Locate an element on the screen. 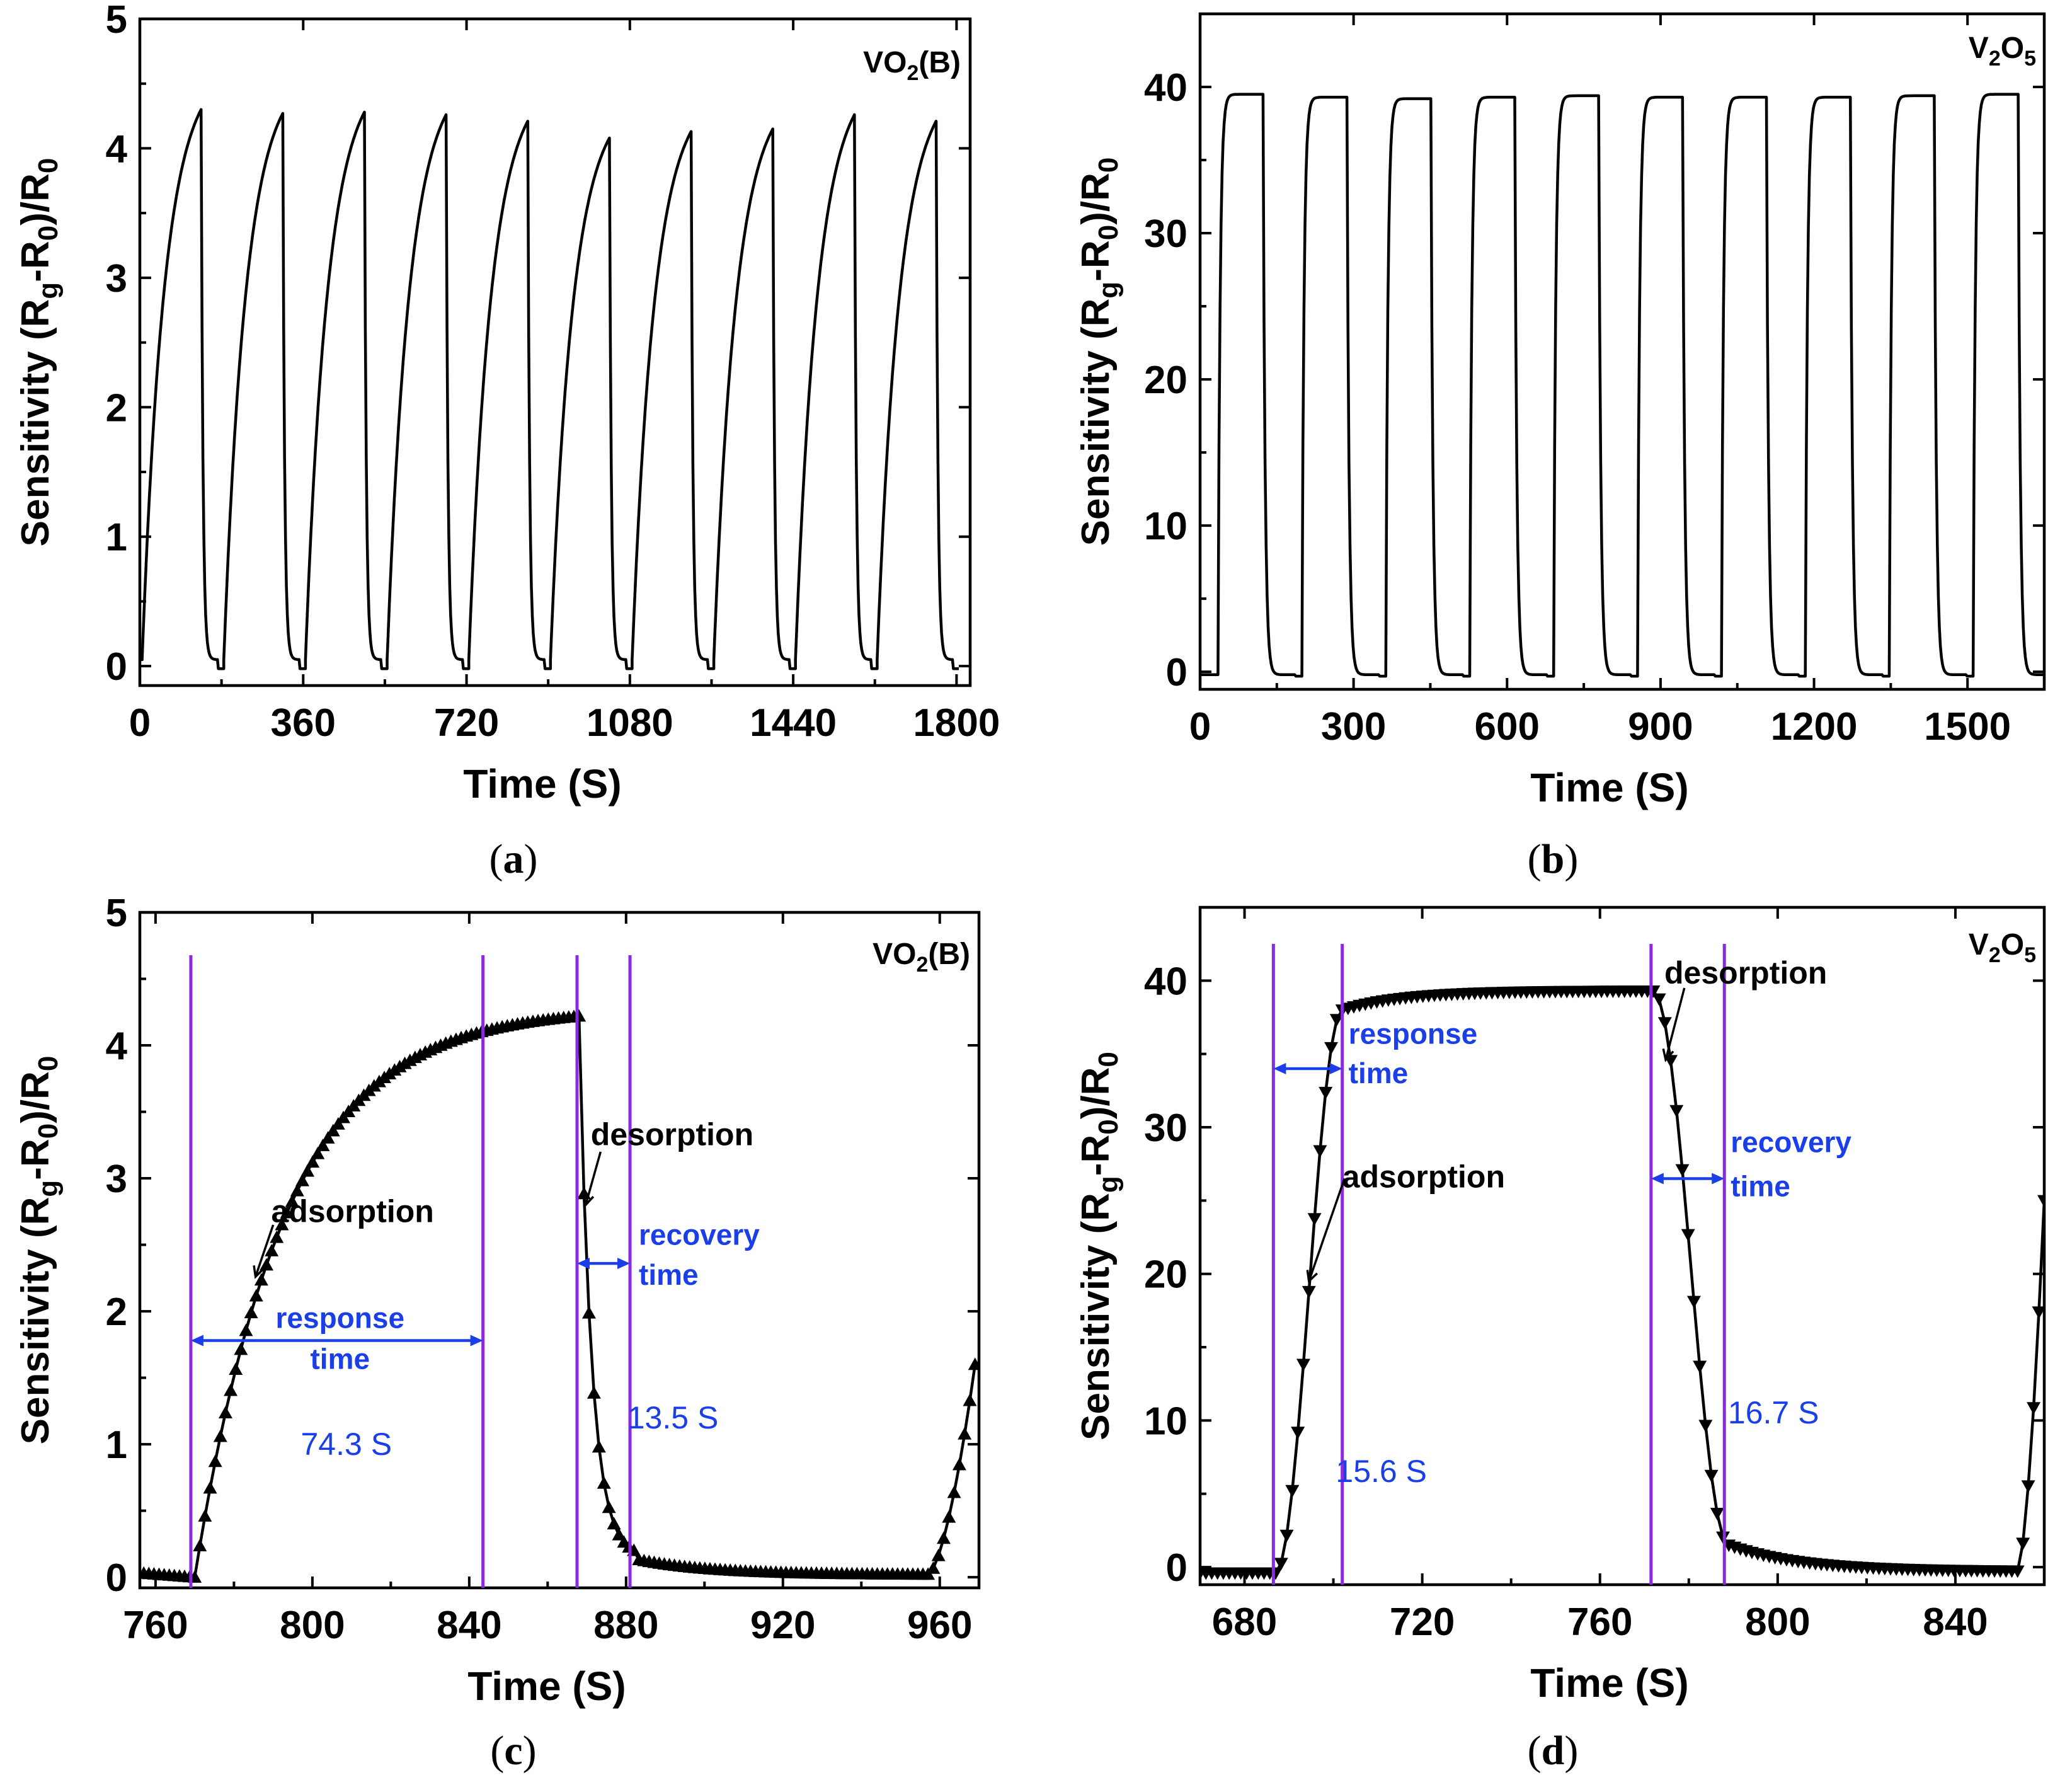  panel-label: (a) is located at coordinates (513, 859).